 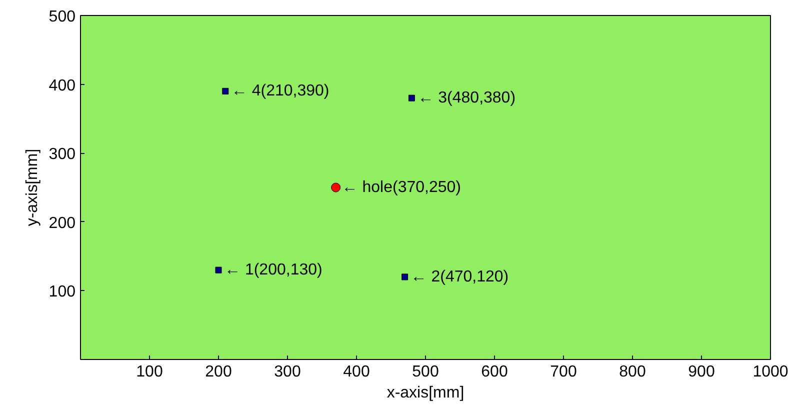 What do you see at coordinates (149, 372) in the screenshot?
I see `x-tick-label: 100` at bounding box center [149, 372].